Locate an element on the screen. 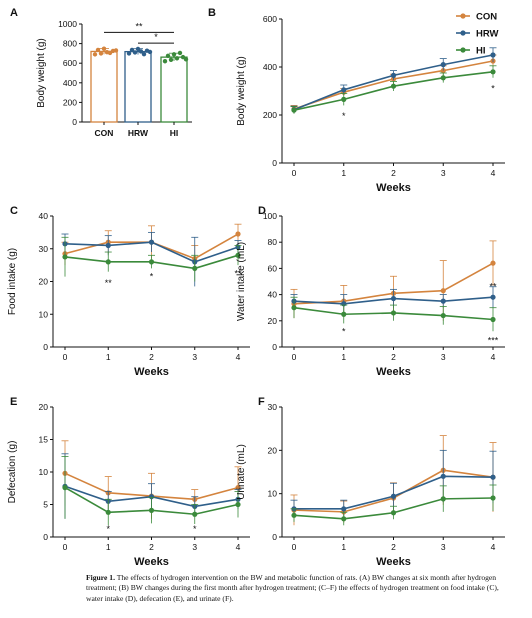 The height and width of the screenshot is (618, 532). panel-e-y-label: Defecation (g) is located at coordinates (12, 472).